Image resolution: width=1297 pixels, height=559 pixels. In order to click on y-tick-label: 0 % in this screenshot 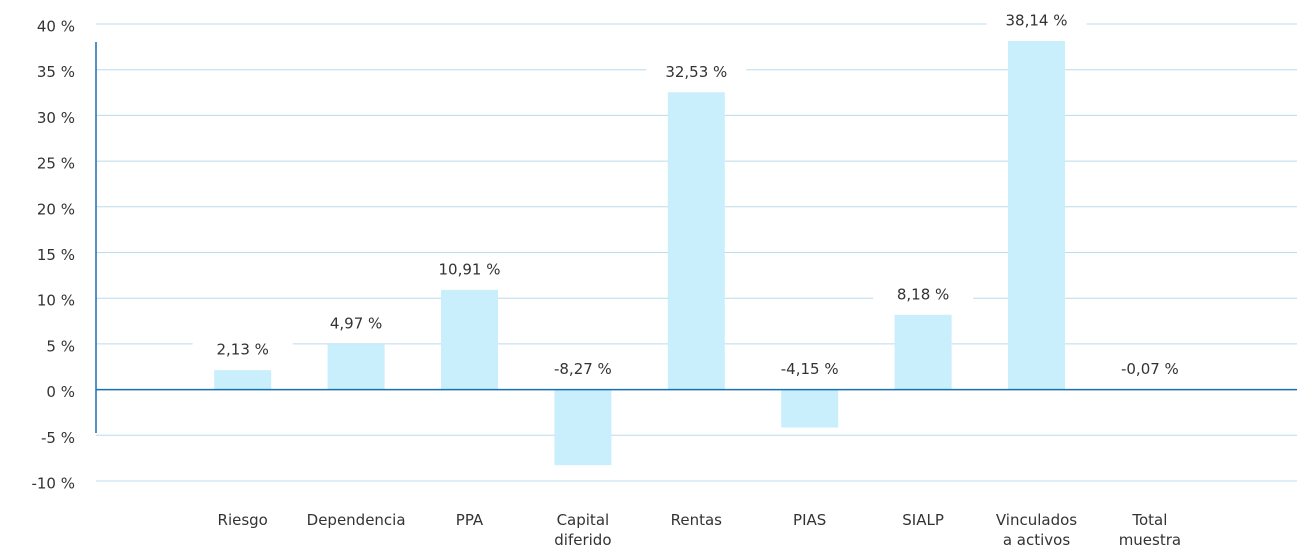, I will do `click(60, 392)`.